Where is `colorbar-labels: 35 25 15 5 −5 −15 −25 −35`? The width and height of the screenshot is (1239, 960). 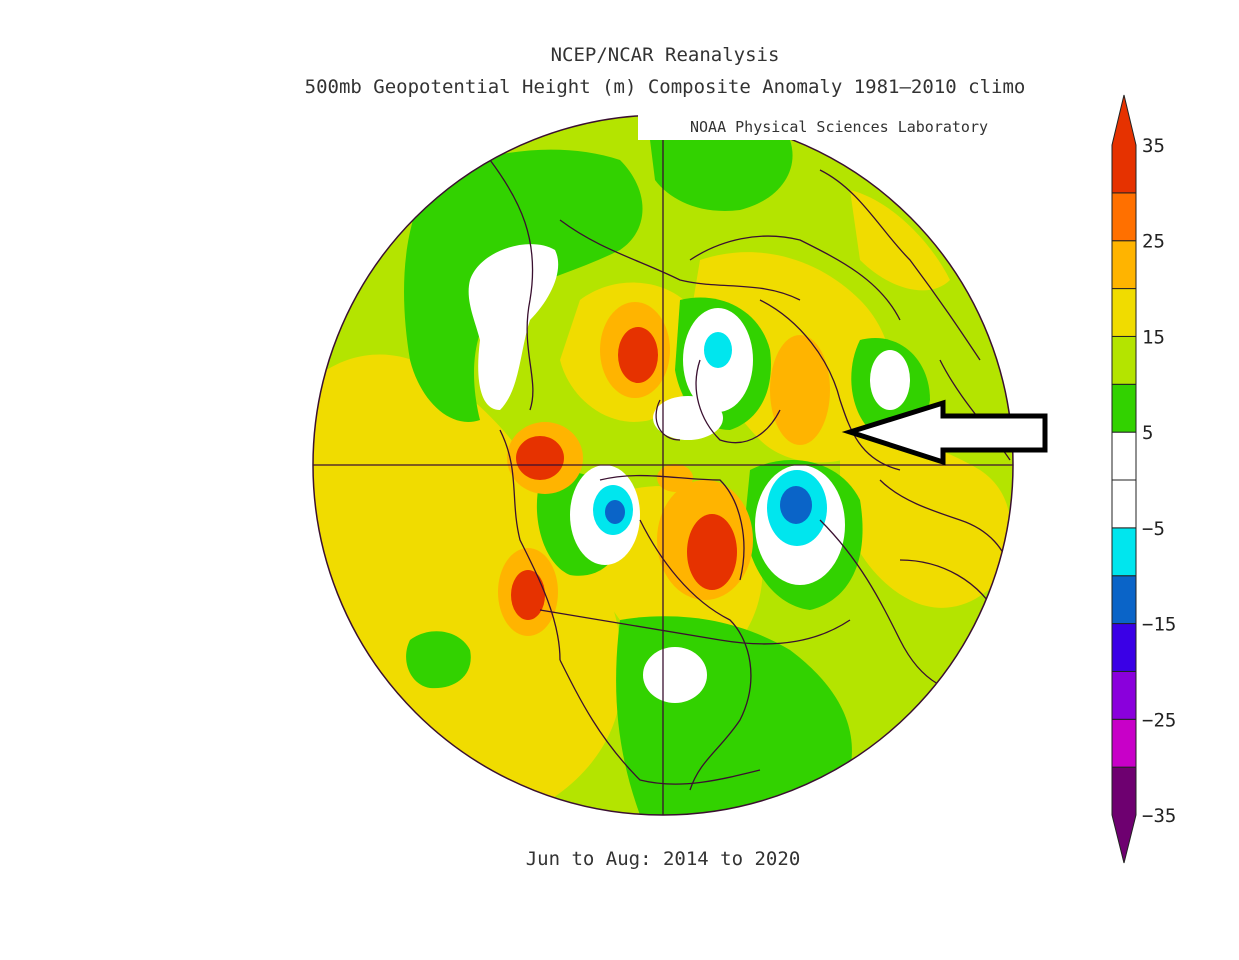 colorbar-labels: 35 25 15 5 −5 −15 −25 −35 is located at coordinates (1159, 481).